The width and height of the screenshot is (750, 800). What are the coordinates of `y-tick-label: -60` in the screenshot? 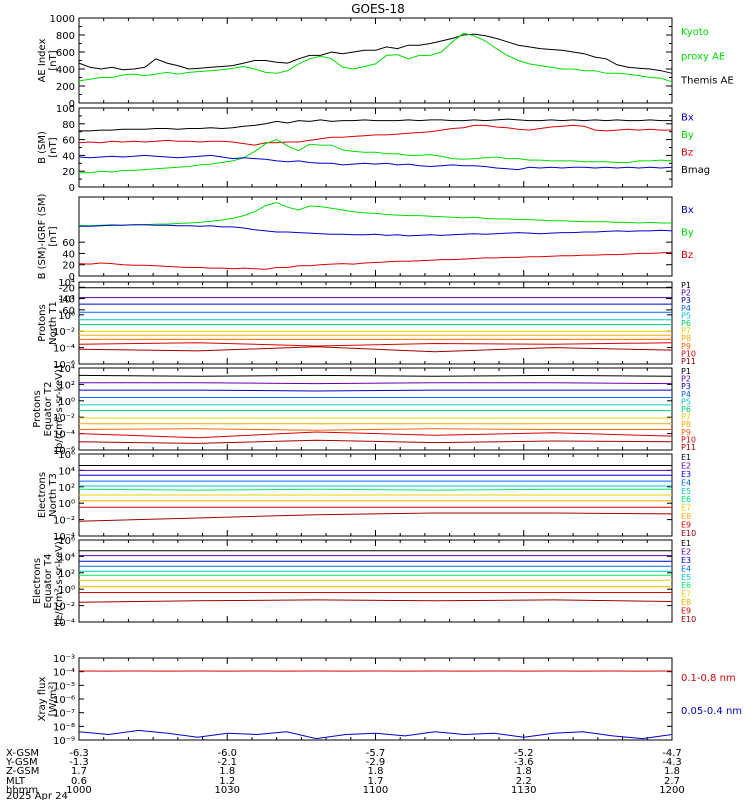 It's located at (67, 311).